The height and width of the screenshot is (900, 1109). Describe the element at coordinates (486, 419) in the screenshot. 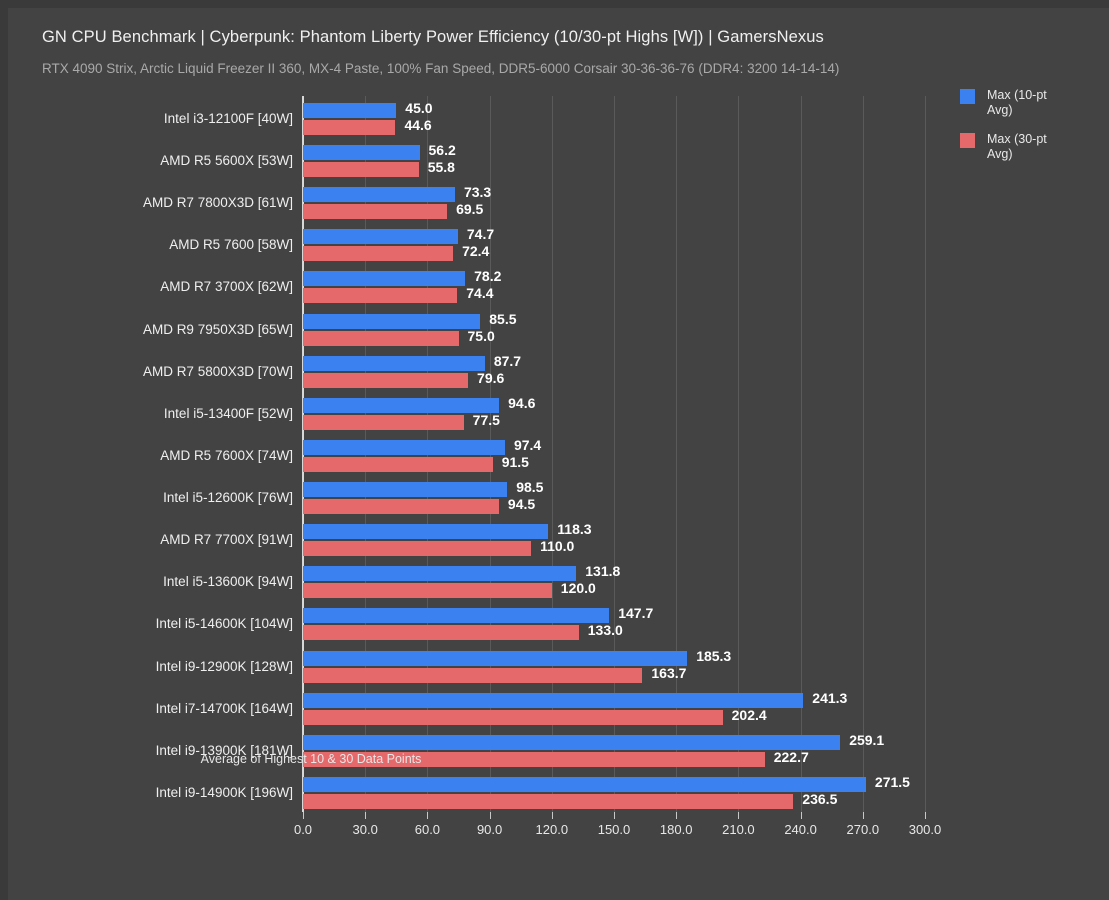

I see `bar-value-label: 77.5` at that location.